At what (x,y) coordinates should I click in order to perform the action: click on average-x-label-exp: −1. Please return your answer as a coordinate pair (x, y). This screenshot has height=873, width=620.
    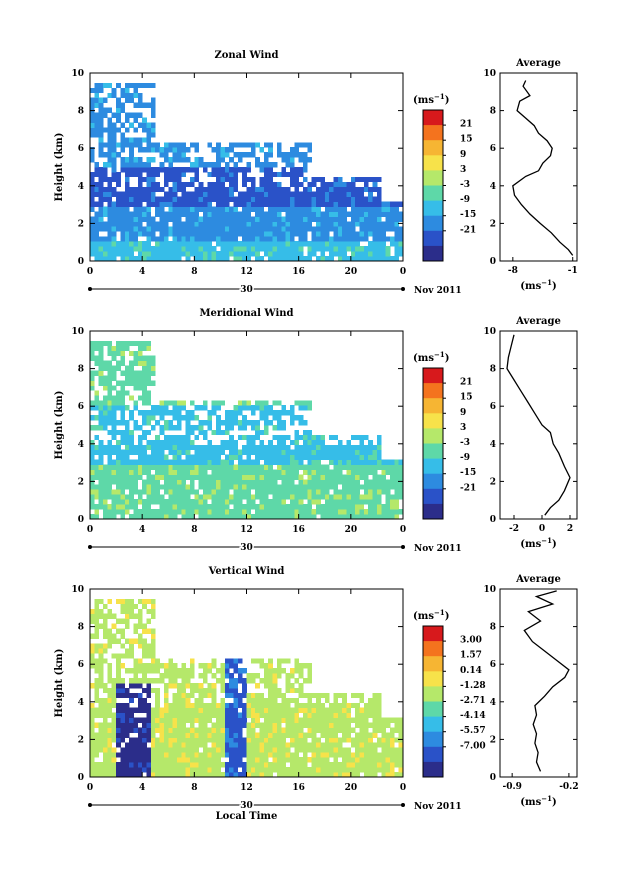
    Looking at the image, I should click on (546, 540).